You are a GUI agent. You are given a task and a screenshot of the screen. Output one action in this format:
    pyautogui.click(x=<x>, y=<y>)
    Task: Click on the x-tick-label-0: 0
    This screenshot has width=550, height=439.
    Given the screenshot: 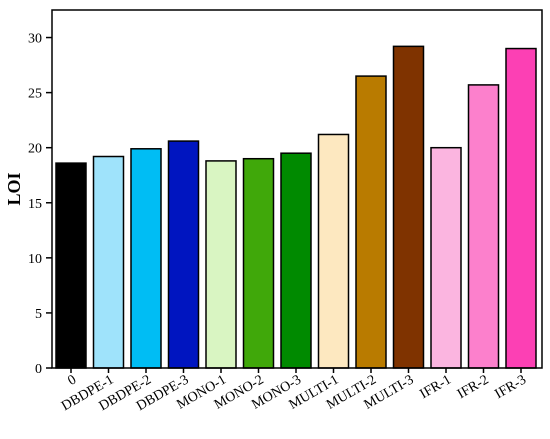 What is the action you would take?
    pyautogui.click(x=72, y=380)
    